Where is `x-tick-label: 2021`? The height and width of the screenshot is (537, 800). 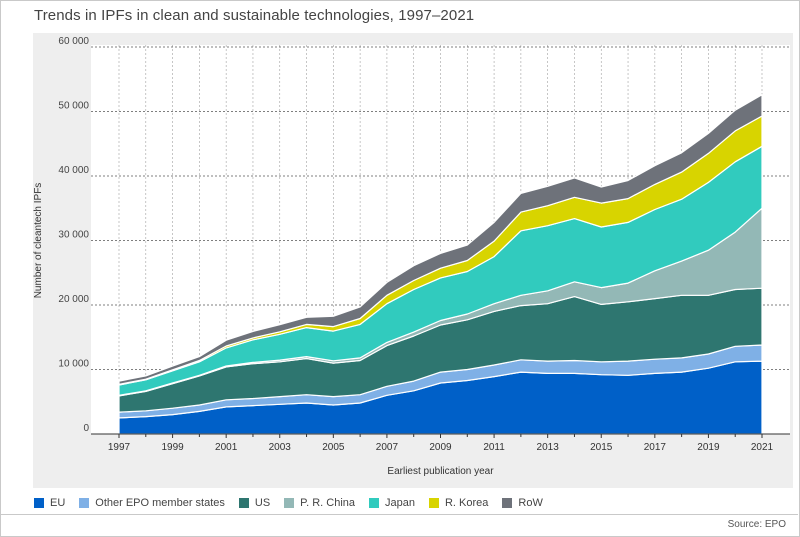 x-tick-label: 2021 is located at coordinates (762, 447).